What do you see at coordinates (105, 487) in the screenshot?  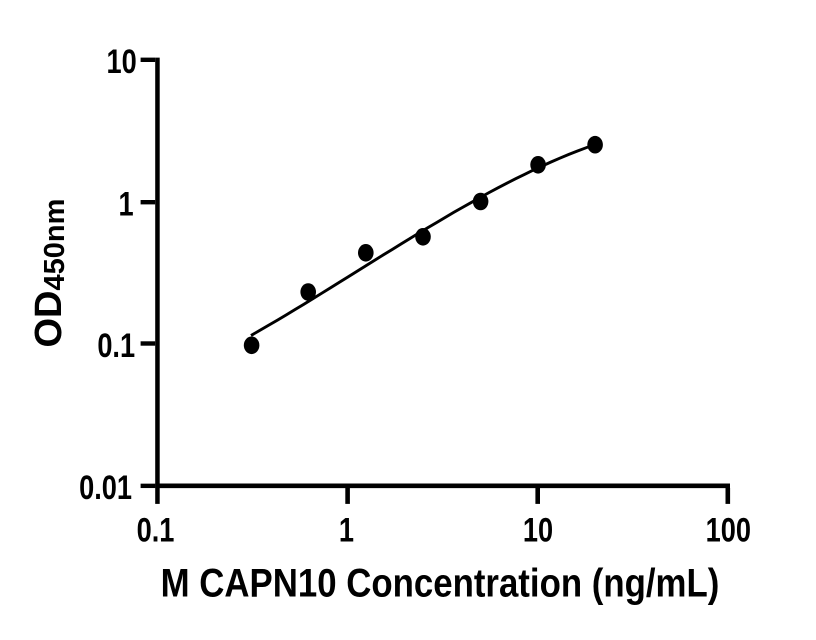 I see `svg-text: 0.01` at bounding box center [105, 487].